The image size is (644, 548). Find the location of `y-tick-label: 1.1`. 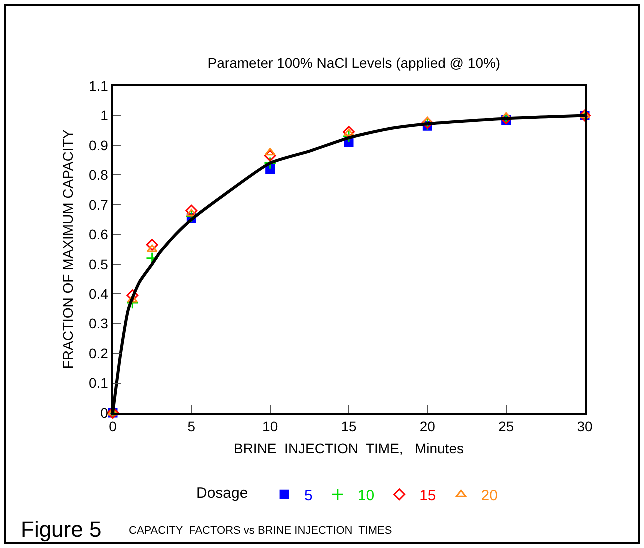

y-tick-label: 1.1 is located at coordinates (98, 86).